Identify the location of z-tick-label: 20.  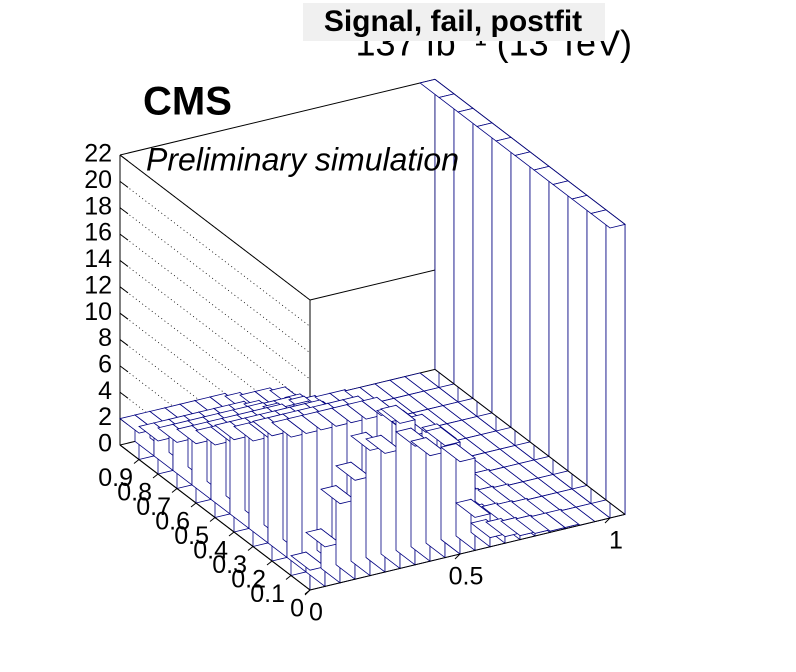
(98, 180).